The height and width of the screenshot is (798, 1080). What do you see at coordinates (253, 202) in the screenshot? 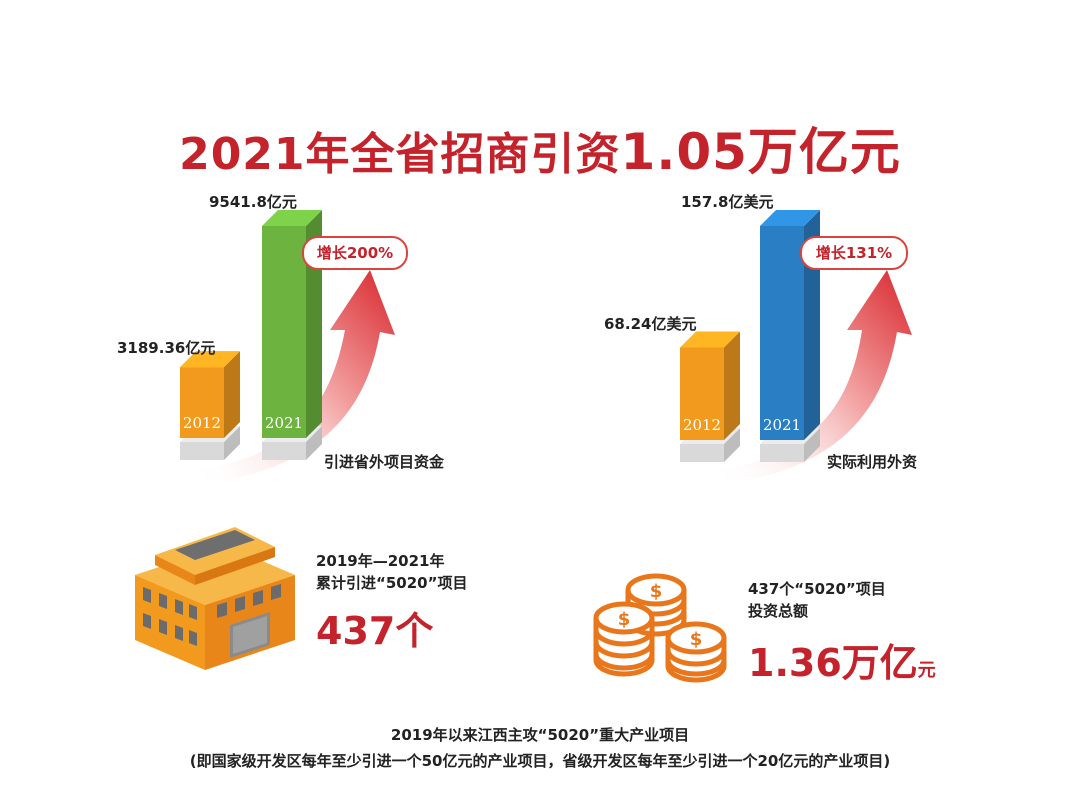
I see `chart-1-value-label-2021: 9541.8亿元` at bounding box center [253, 202].